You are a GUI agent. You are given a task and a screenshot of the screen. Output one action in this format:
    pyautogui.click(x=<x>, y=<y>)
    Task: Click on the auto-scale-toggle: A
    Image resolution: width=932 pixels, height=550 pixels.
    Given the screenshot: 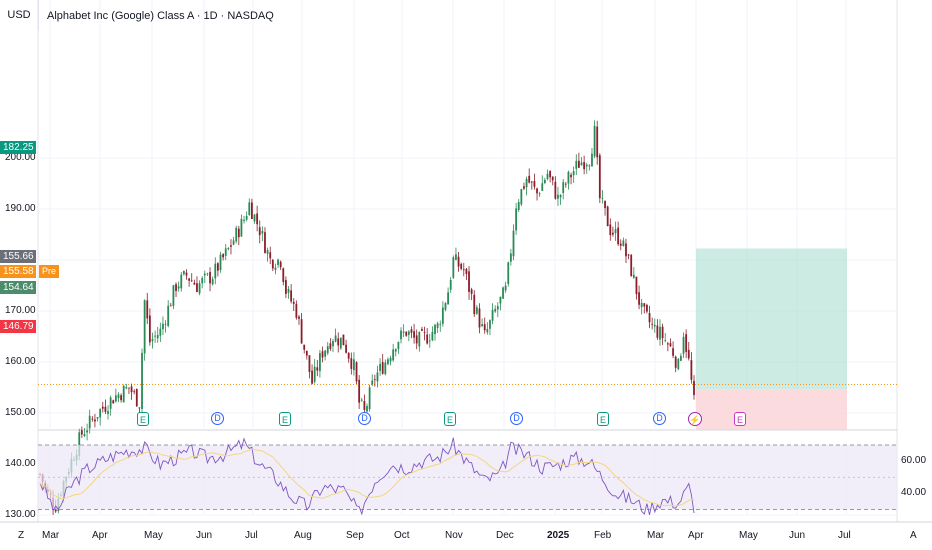 What is the action you would take?
    pyautogui.click(x=913, y=535)
    